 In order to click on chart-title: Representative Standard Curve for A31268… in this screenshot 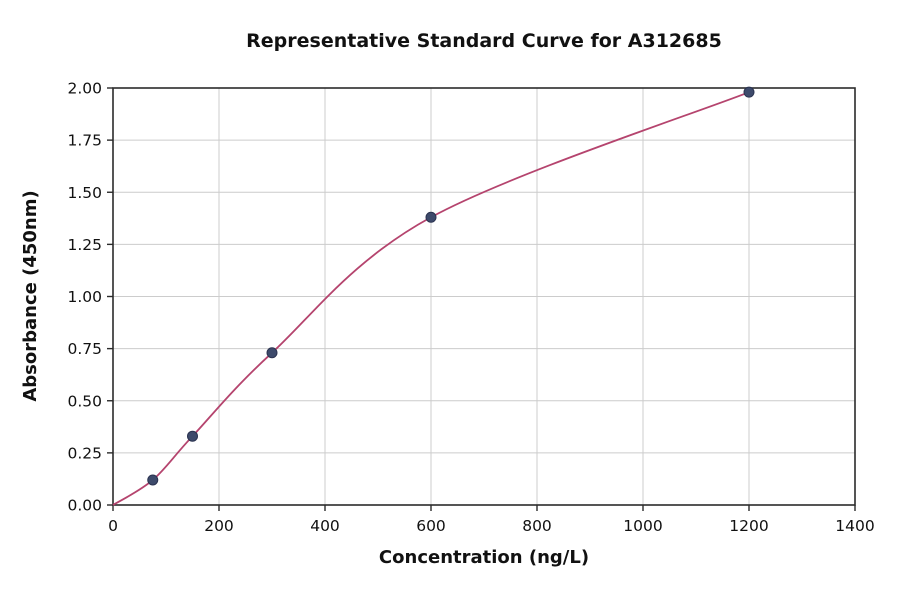, I will do `click(484, 41)`.